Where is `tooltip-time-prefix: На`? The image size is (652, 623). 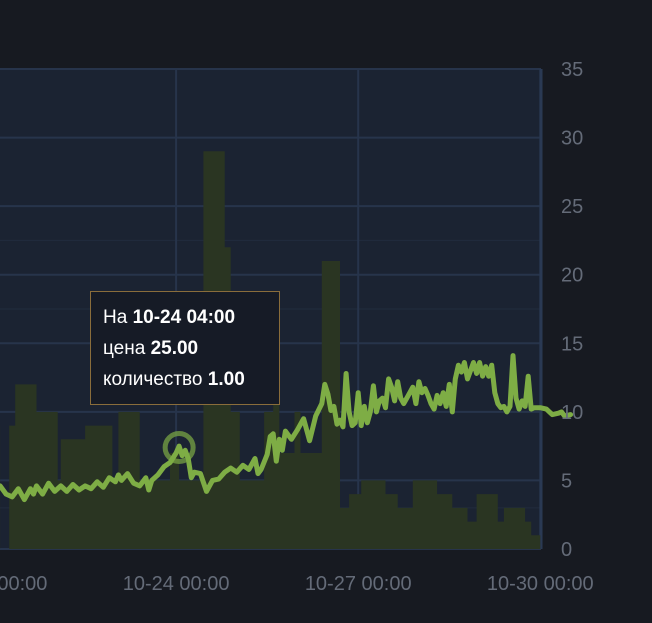 tooltip-time-prefix: На is located at coordinates (115, 317).